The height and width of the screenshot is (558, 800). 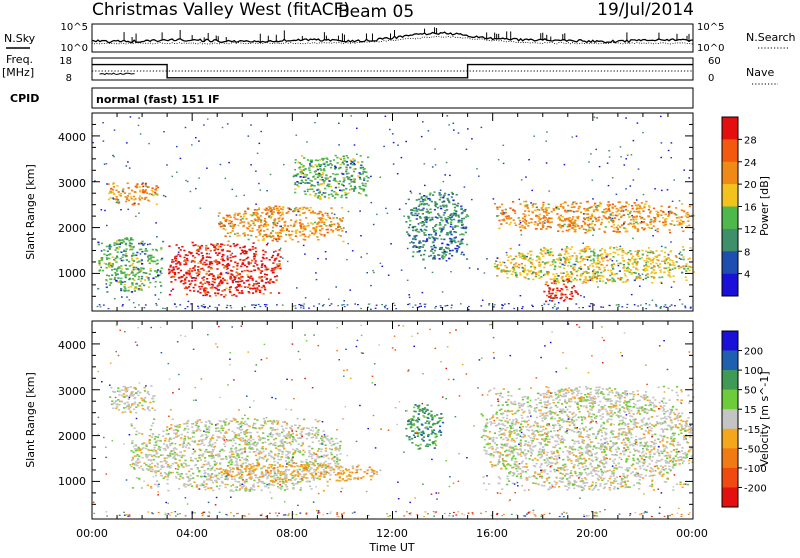 I want to click on power-colorbar-tick: 8, so click(x=747, y=252).